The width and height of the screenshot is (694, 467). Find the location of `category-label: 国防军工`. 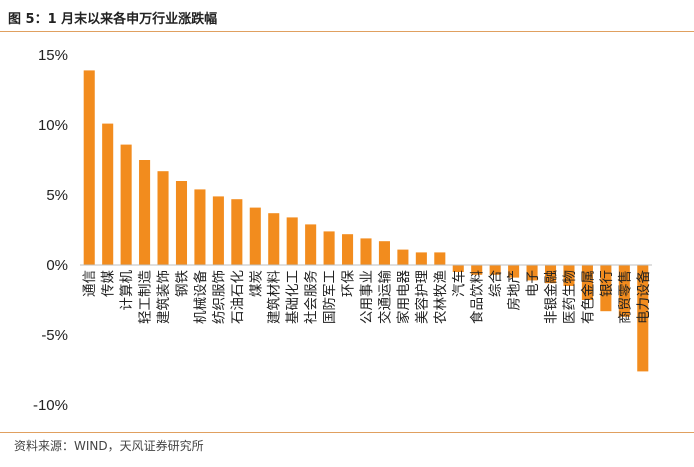

category-label: 国防军工 is located at coordinates (330, 297).